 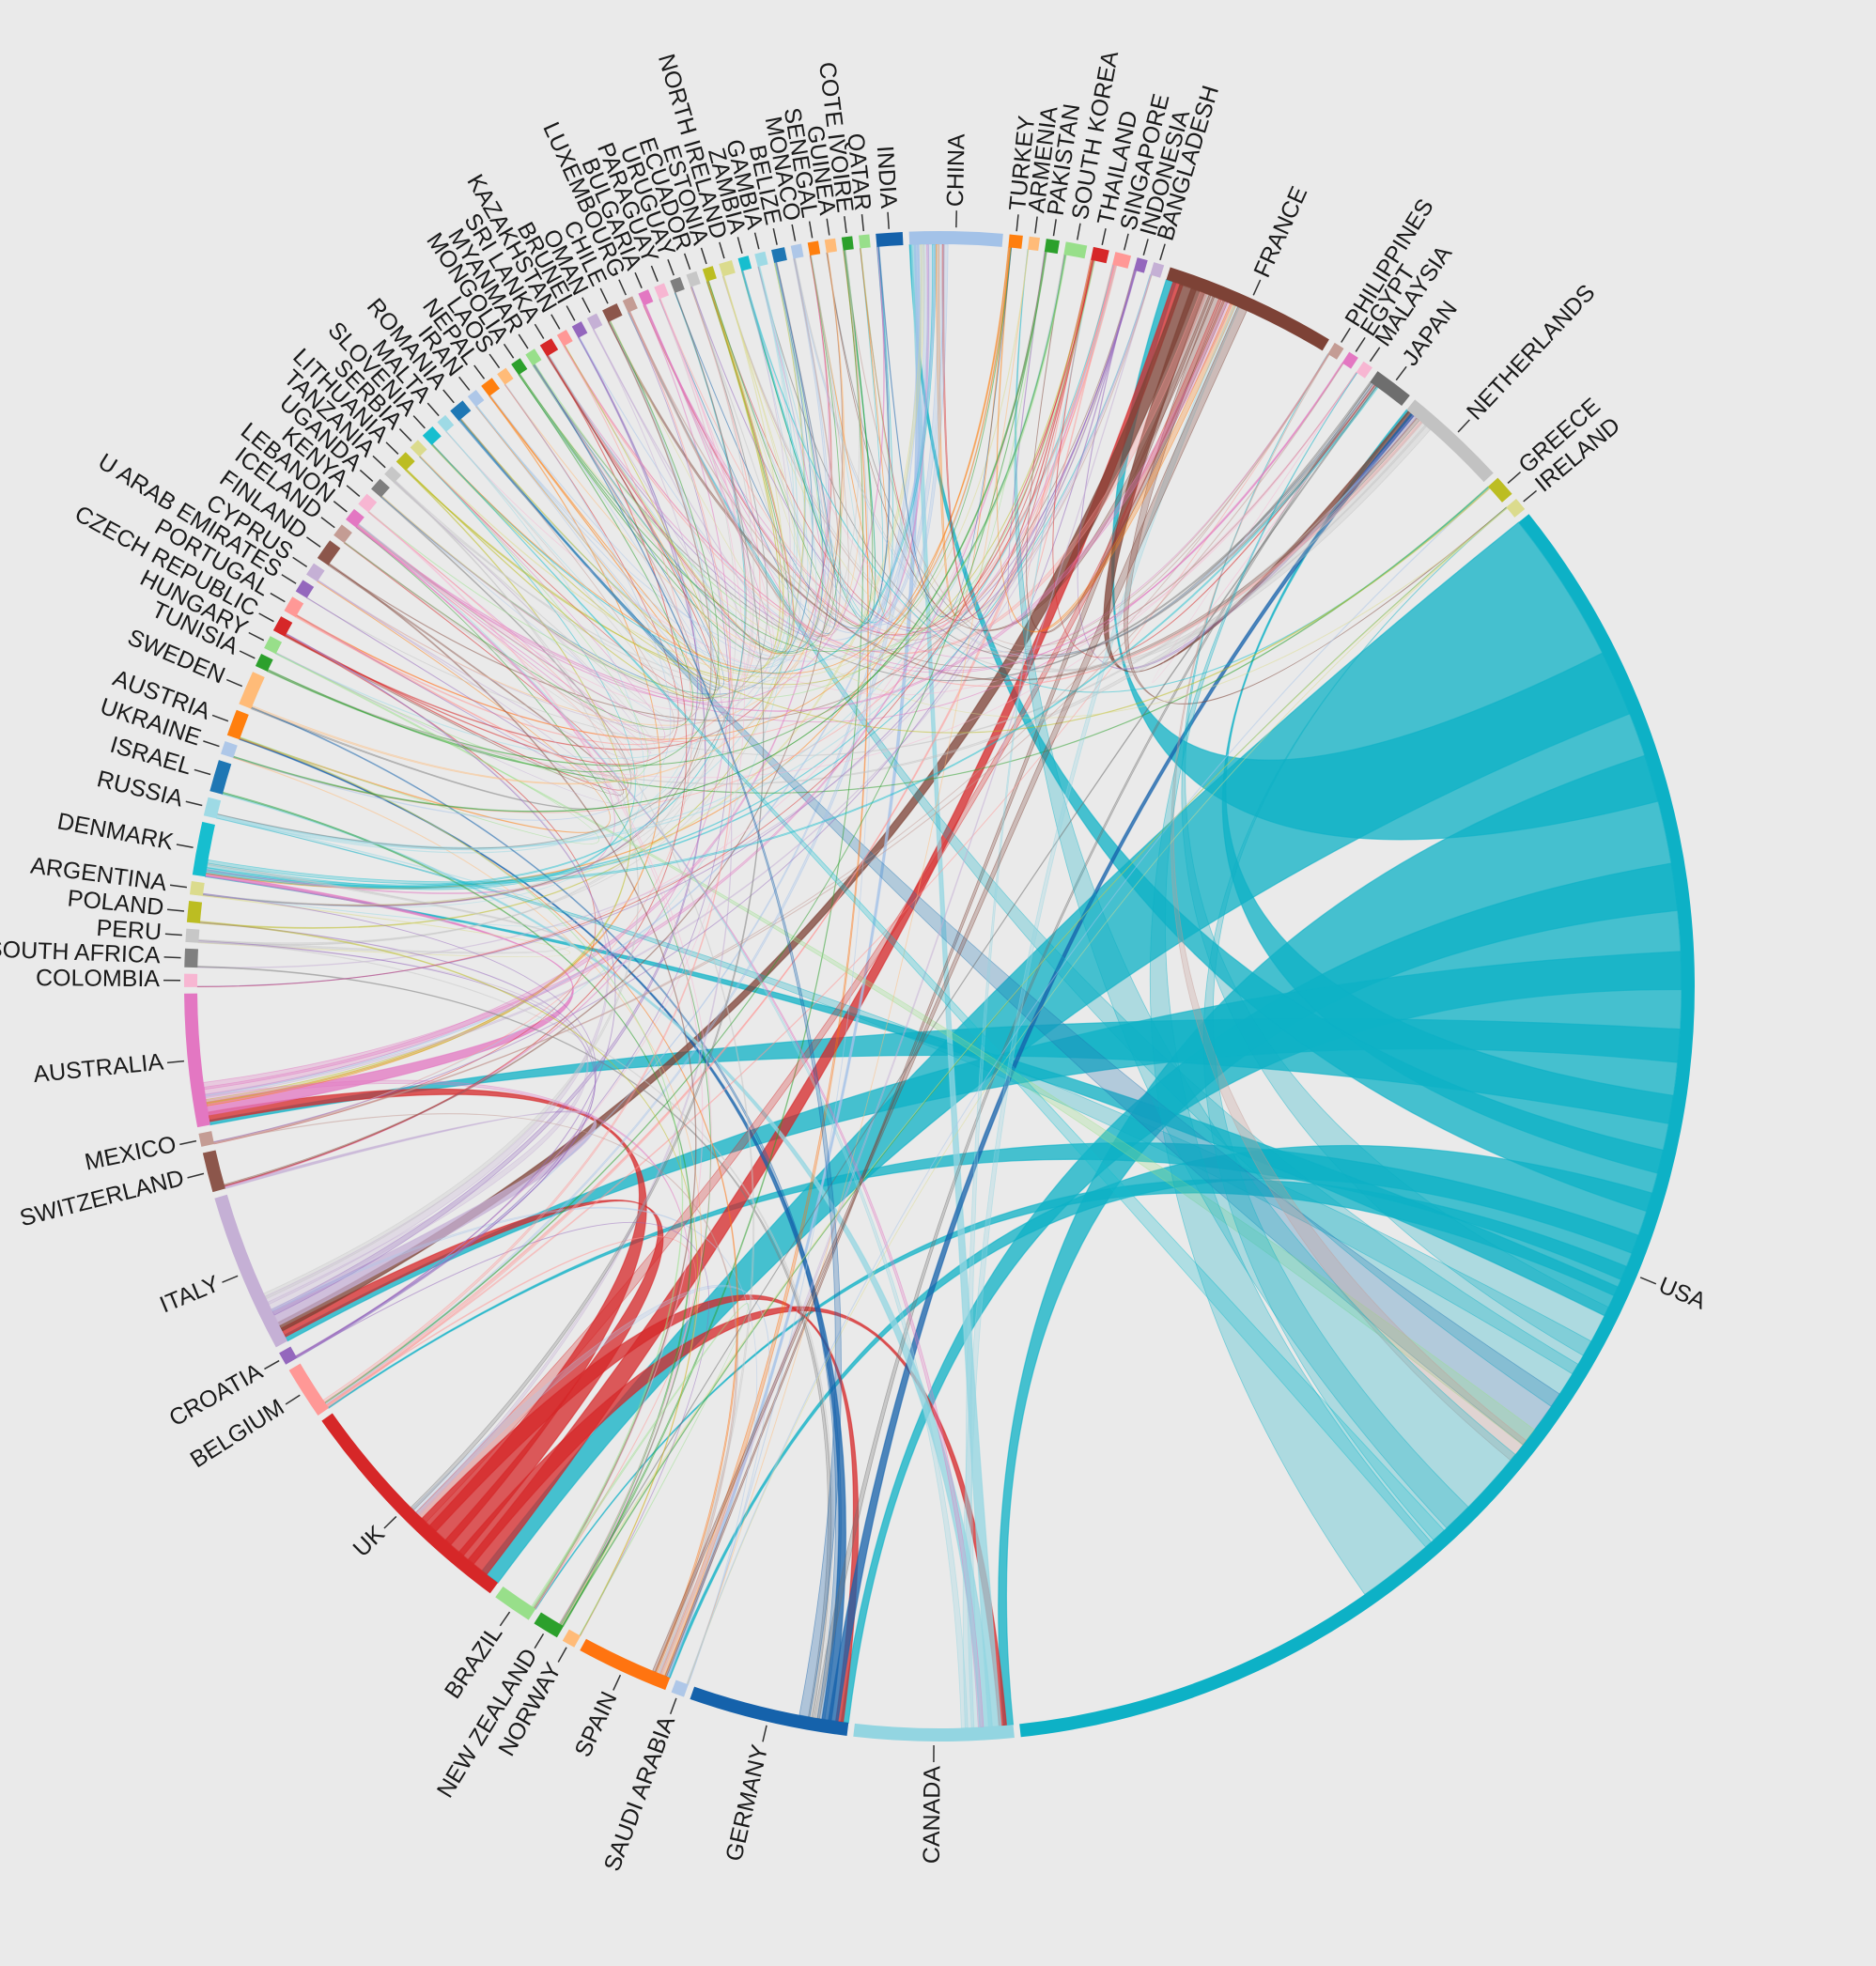 What do you see at coordinates (204, 849) in the screenshot?
I see `arc-denmark` at bounding box center [204, 849].